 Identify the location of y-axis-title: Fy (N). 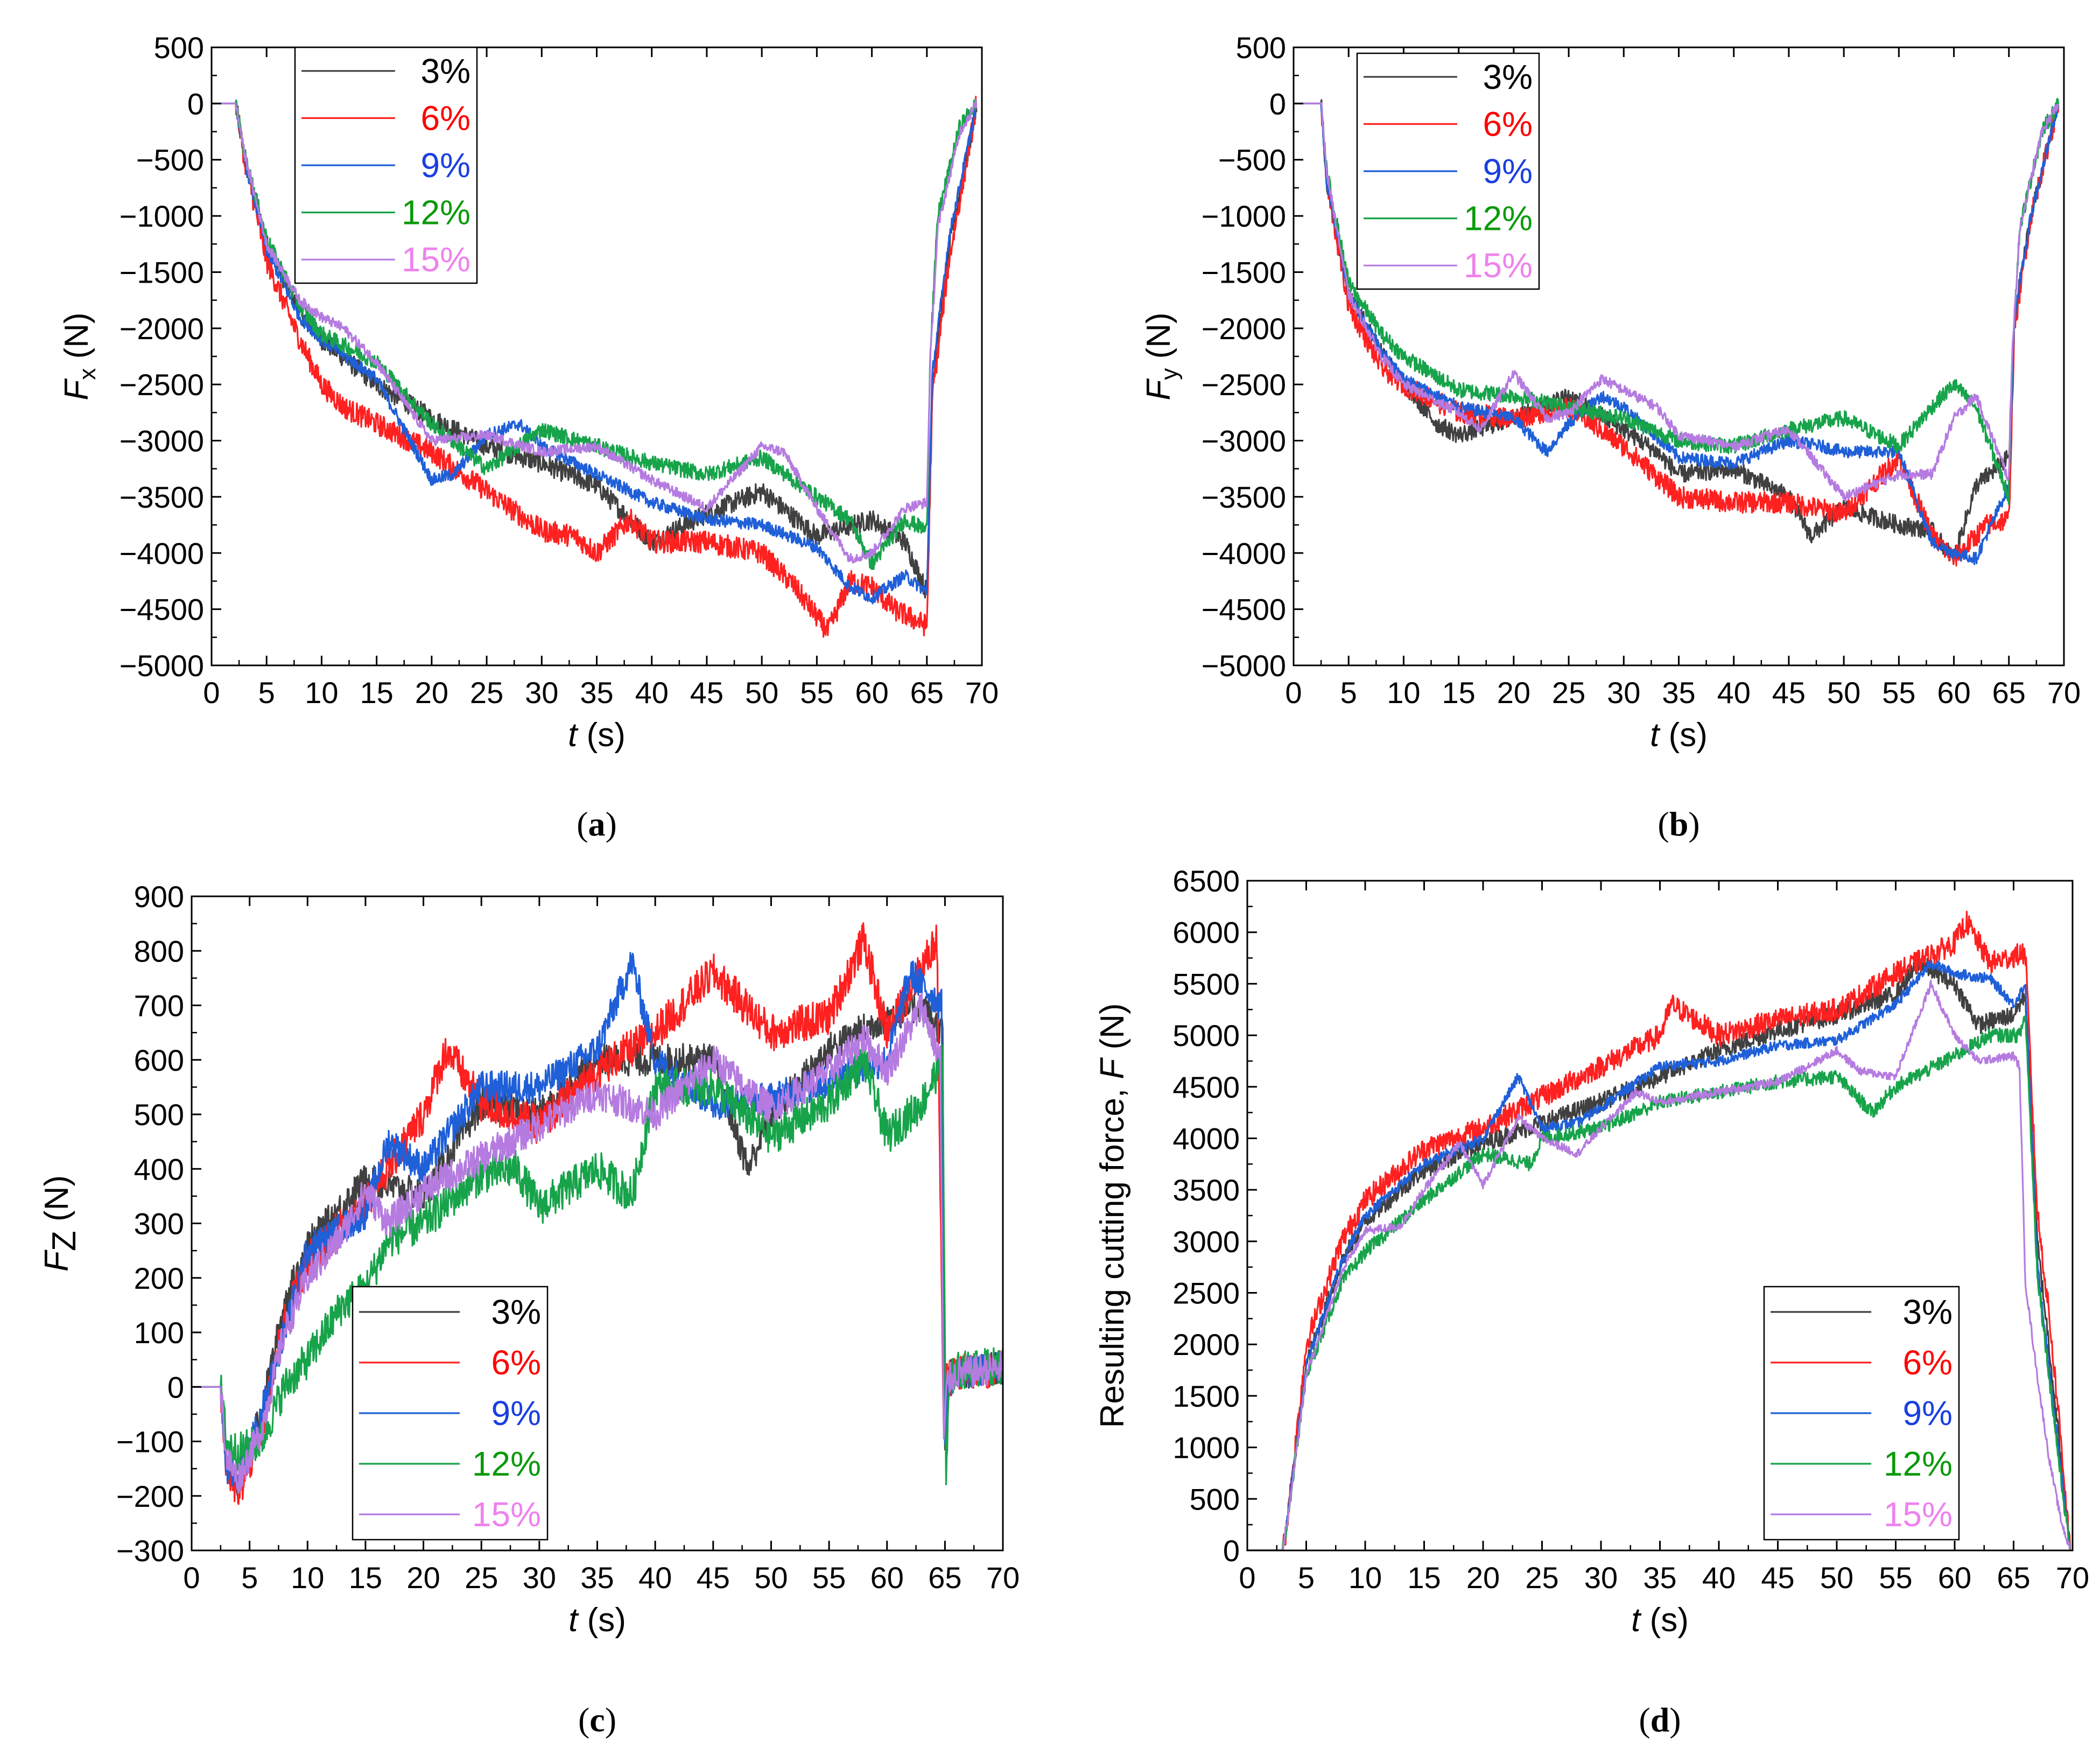
(1162, 356).